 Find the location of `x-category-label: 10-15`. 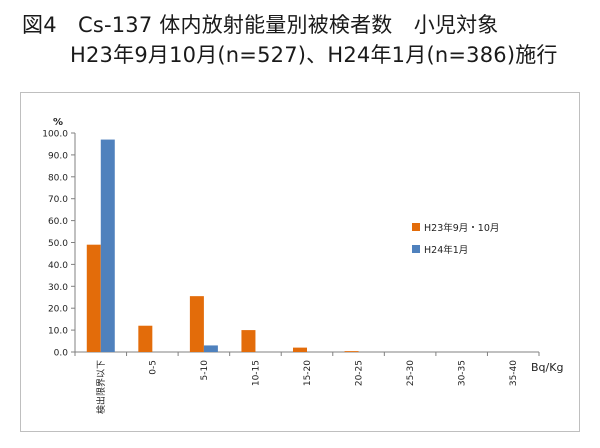

x-category-label: 10-15 is located at coordinates (256, 373).